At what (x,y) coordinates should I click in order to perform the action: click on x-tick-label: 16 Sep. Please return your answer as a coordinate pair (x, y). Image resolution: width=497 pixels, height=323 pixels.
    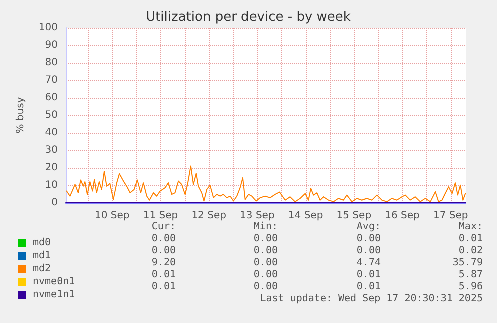
    Looking at the image, I should click on (402, 216).